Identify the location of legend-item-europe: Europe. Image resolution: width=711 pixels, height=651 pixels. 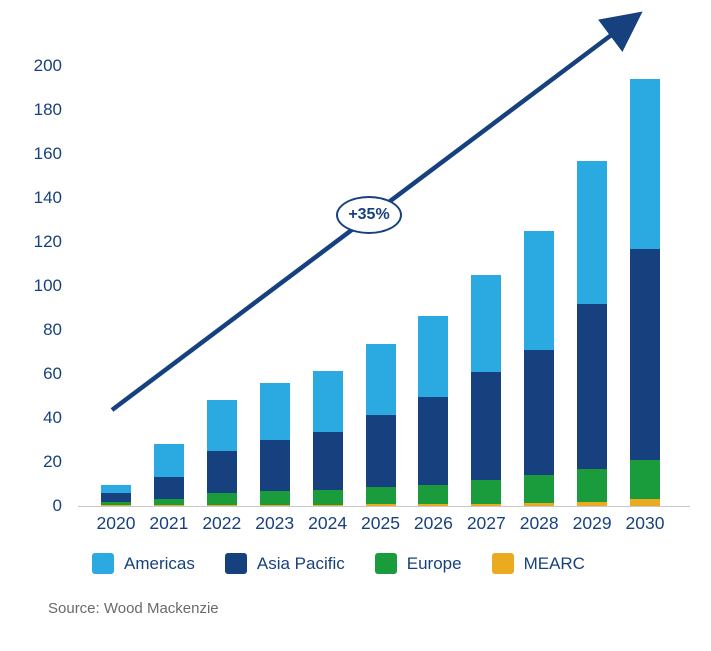
(418, 563).